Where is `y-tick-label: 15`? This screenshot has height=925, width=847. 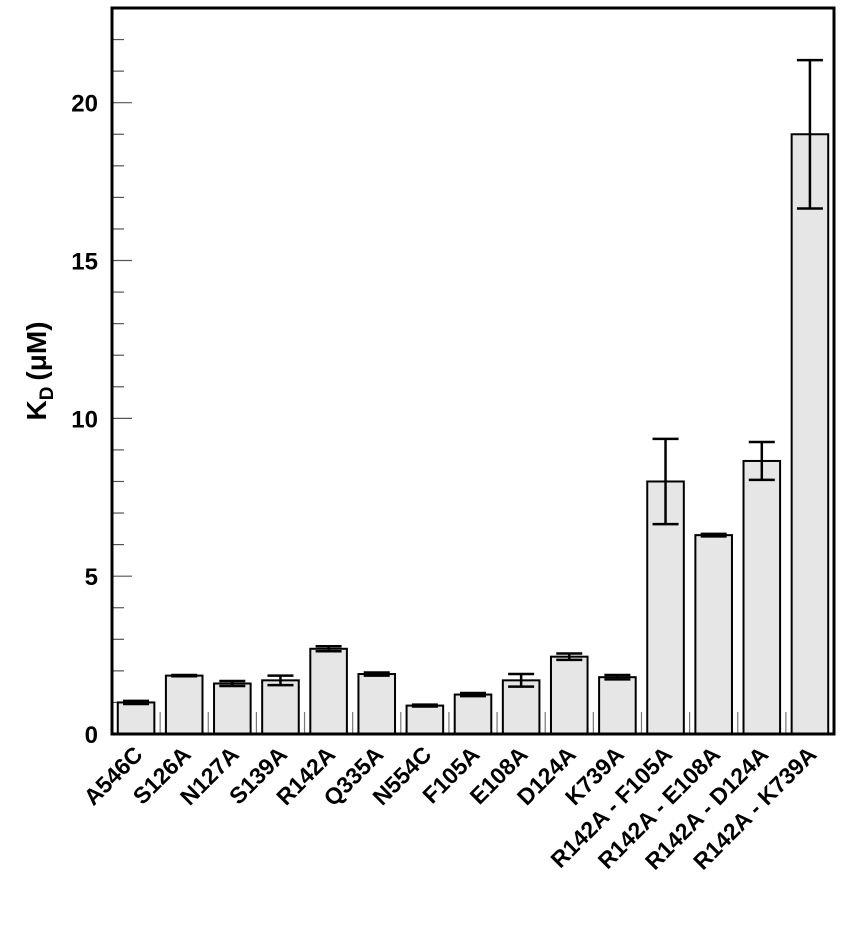 y-tick-label: 15 is located at coordinates (84, 262).